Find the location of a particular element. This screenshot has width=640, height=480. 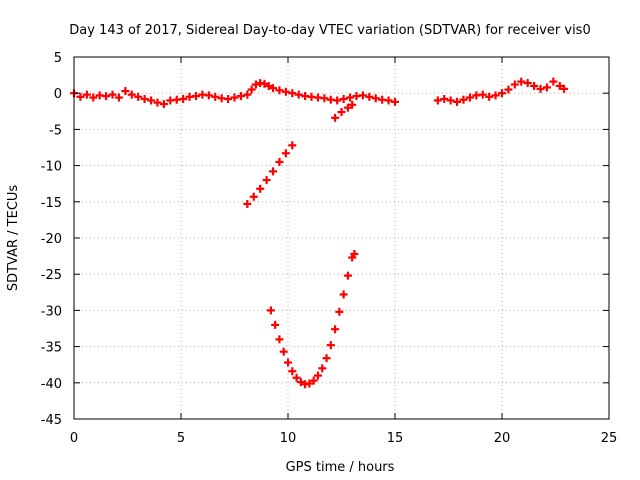

x-tick-label: 10 is located at coordinates (288, 438).